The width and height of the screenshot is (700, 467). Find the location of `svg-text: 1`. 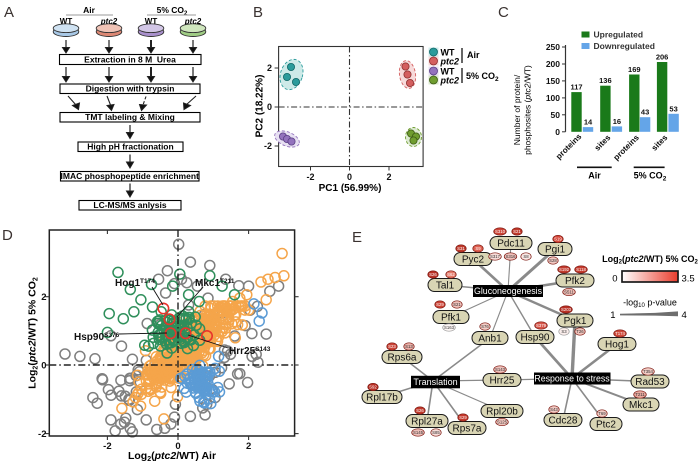

svg-text: 1 is located at coordinates (612, 315).